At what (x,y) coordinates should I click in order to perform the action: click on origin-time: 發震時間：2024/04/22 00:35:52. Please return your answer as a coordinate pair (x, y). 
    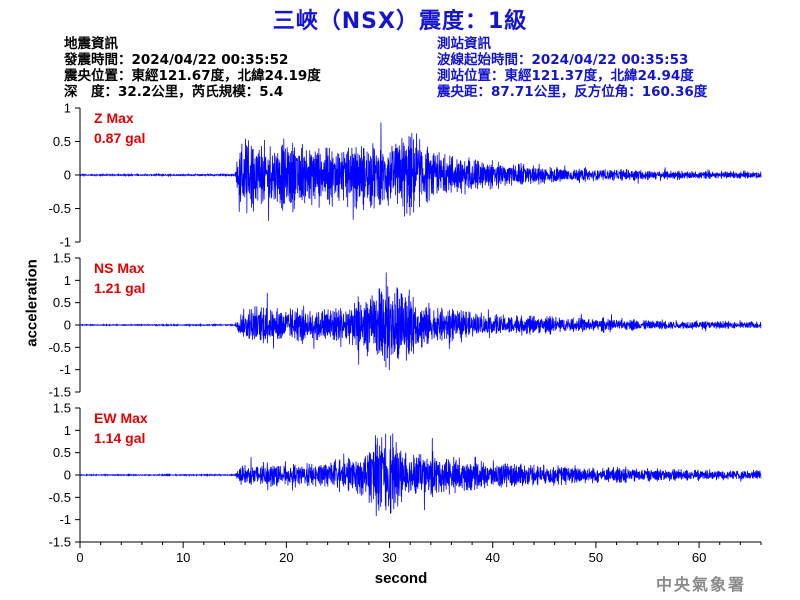
    Looking at the image, I should click on (176, 60).